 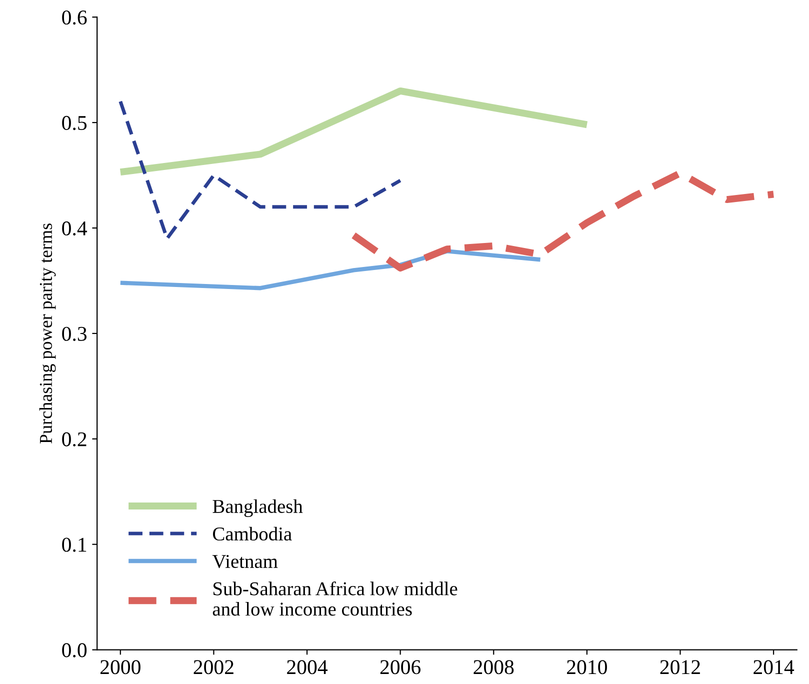 What do you see at coordinates (74, 439) in the screenshot?
I see `y-tick-label: 0.2` at bounding box center [74, 439].